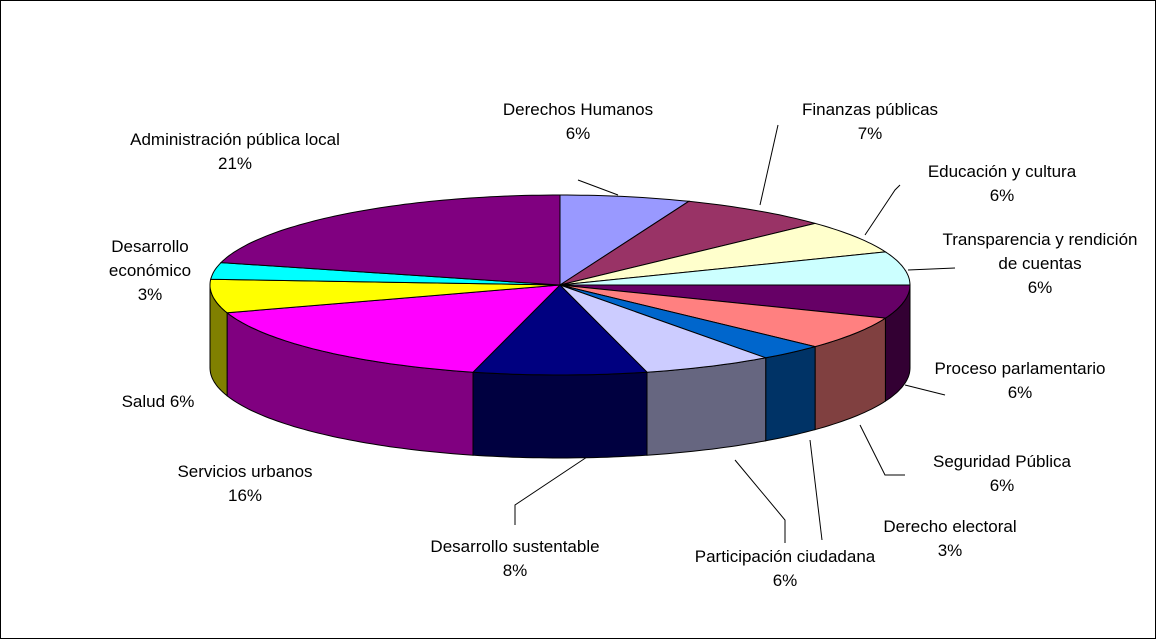  I want to click on category-label: Desarrollo económico, so click(150, 258).